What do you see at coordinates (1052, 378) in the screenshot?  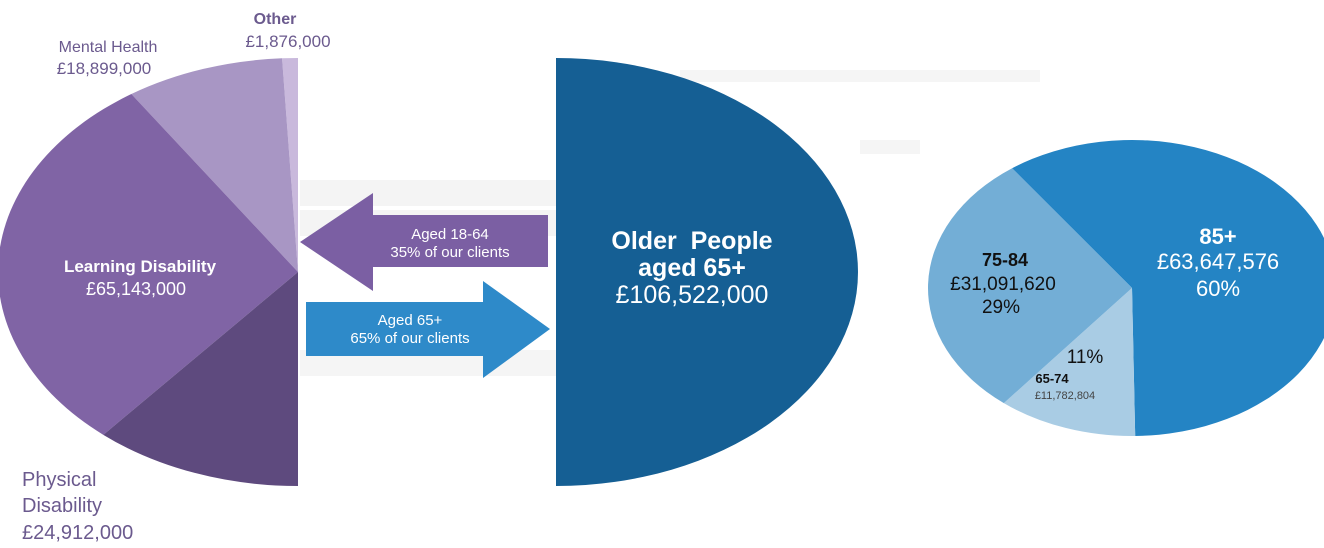 I see `age-65-74-label: 65-74` at bounding box center [1052, 378].